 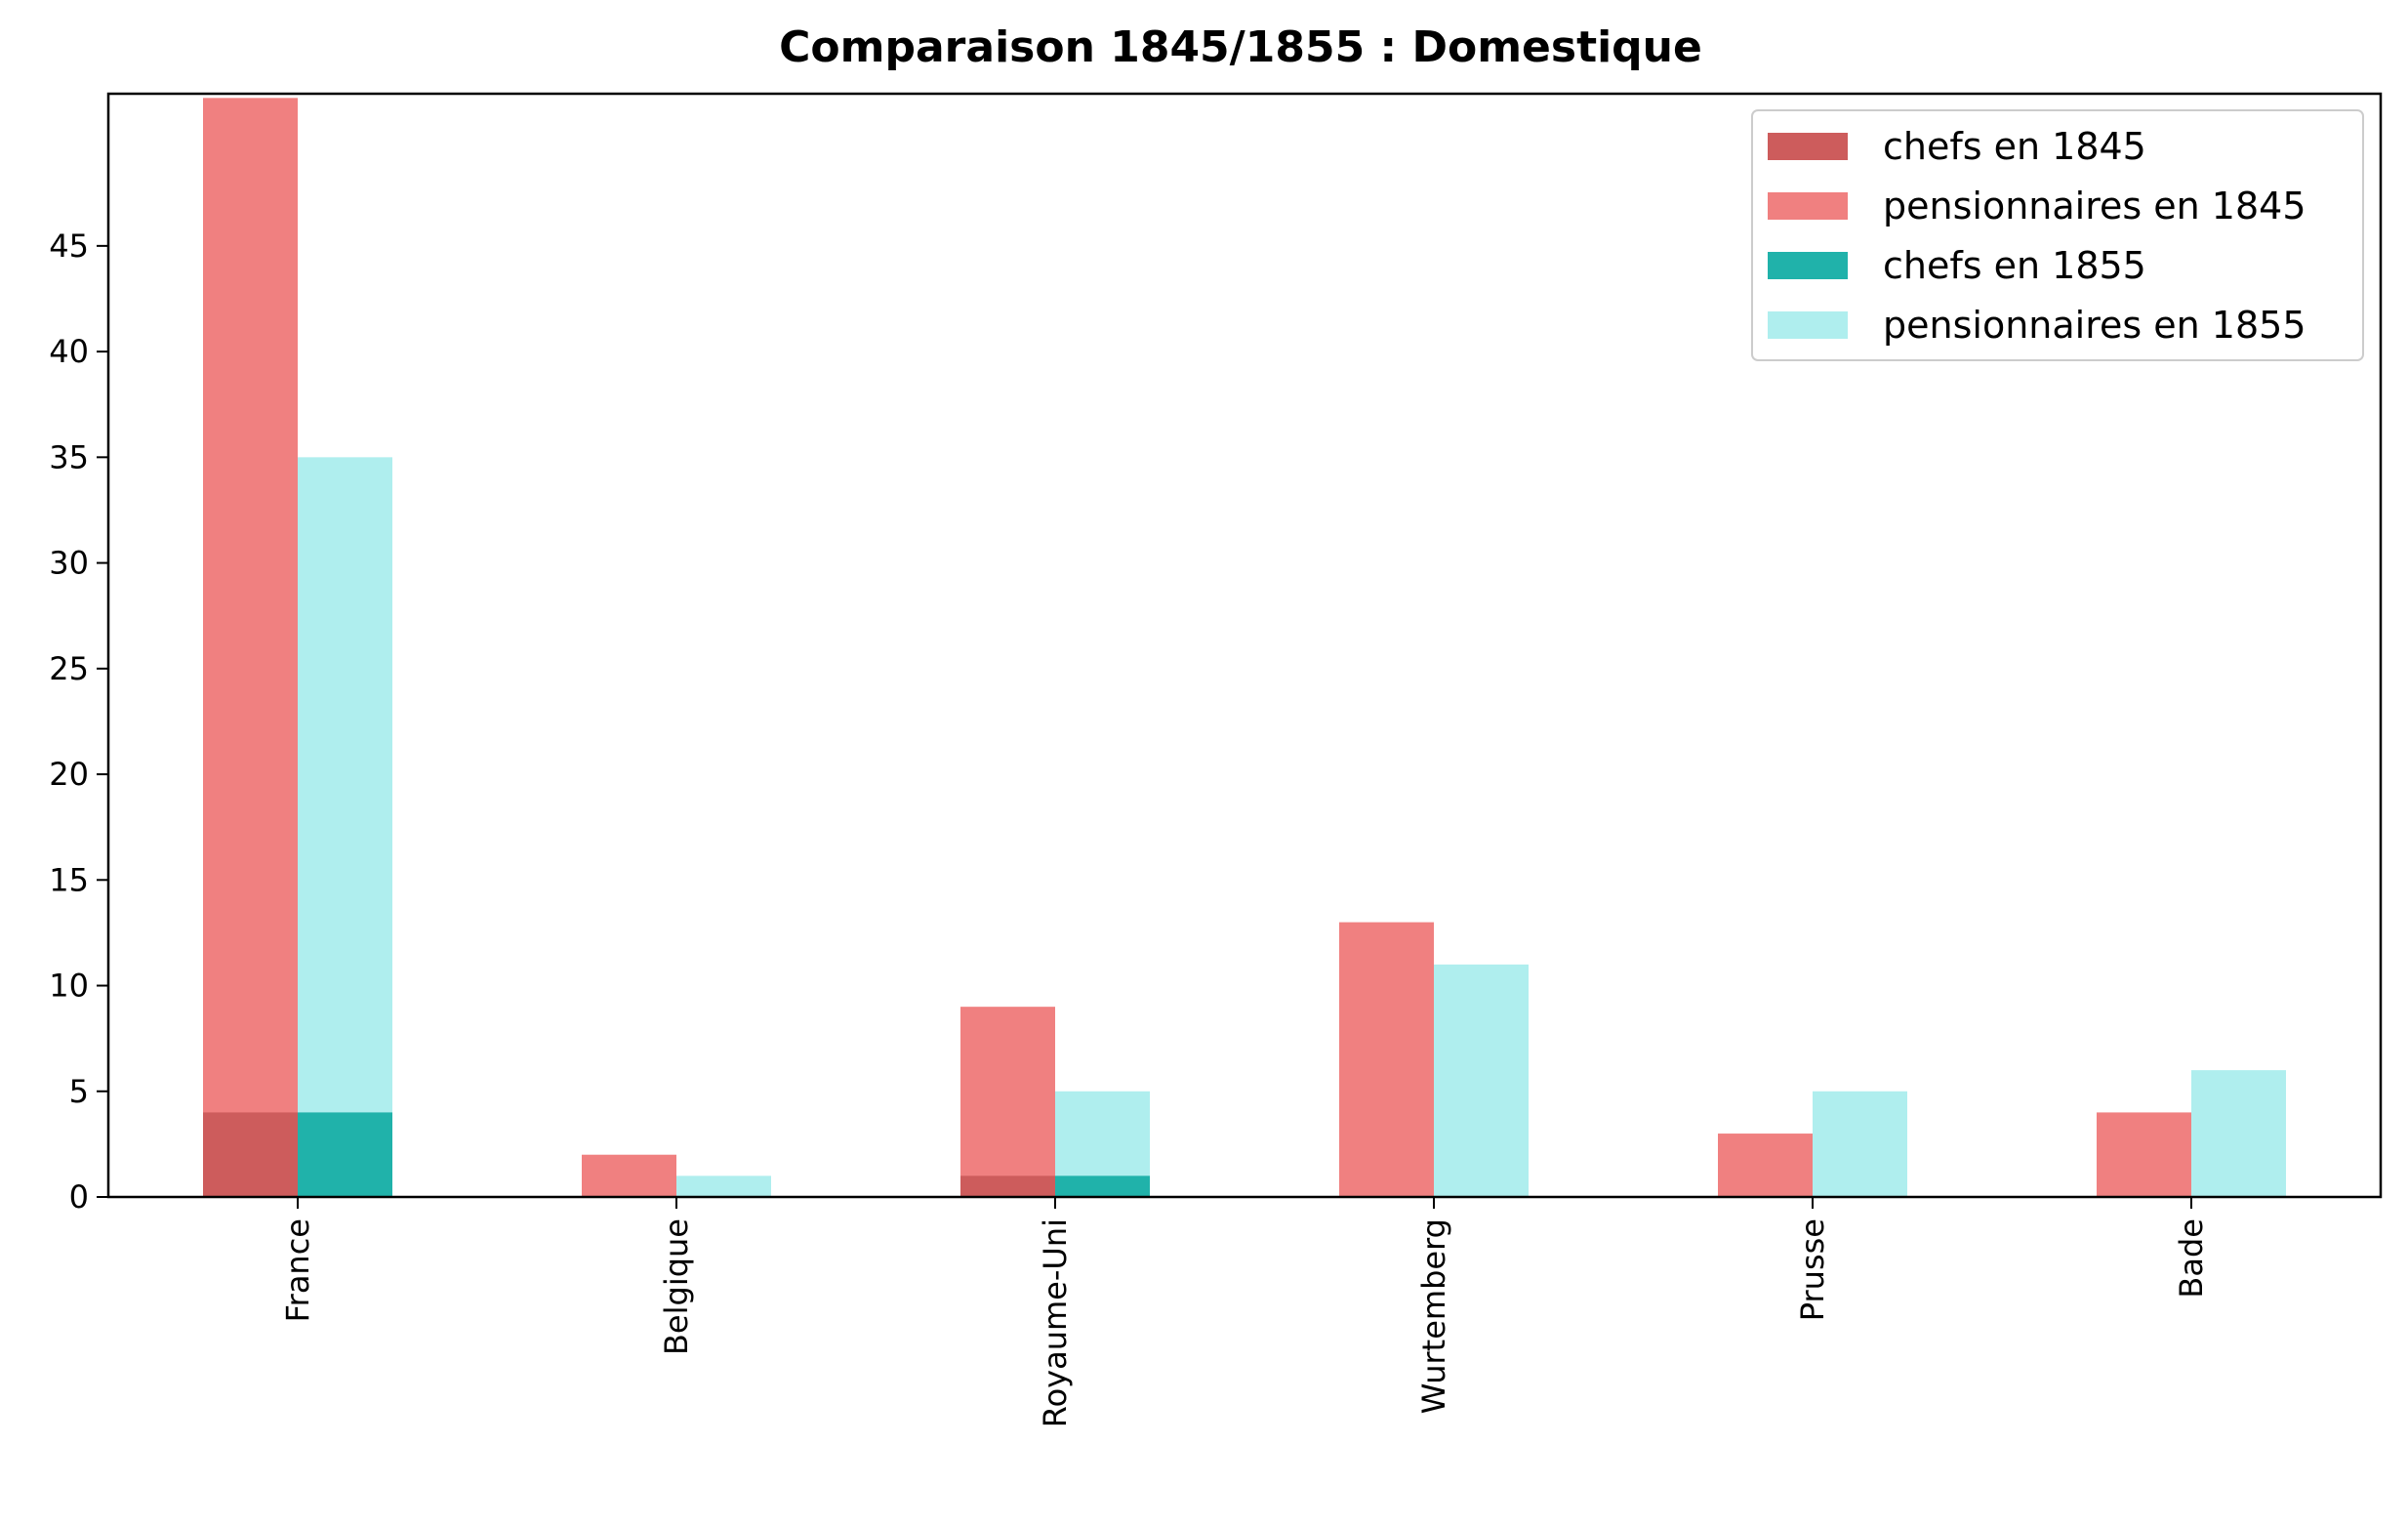 I want to click on y-tick-label: 10, so click(x=69, y=986).